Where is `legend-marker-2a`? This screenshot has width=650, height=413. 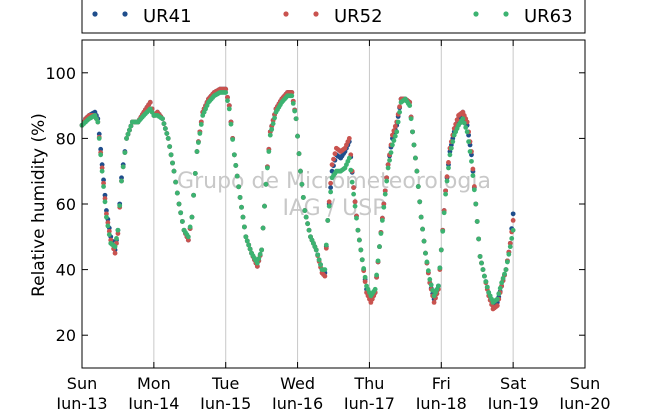
legend-marker-2a is located at coordinates (476, 14).